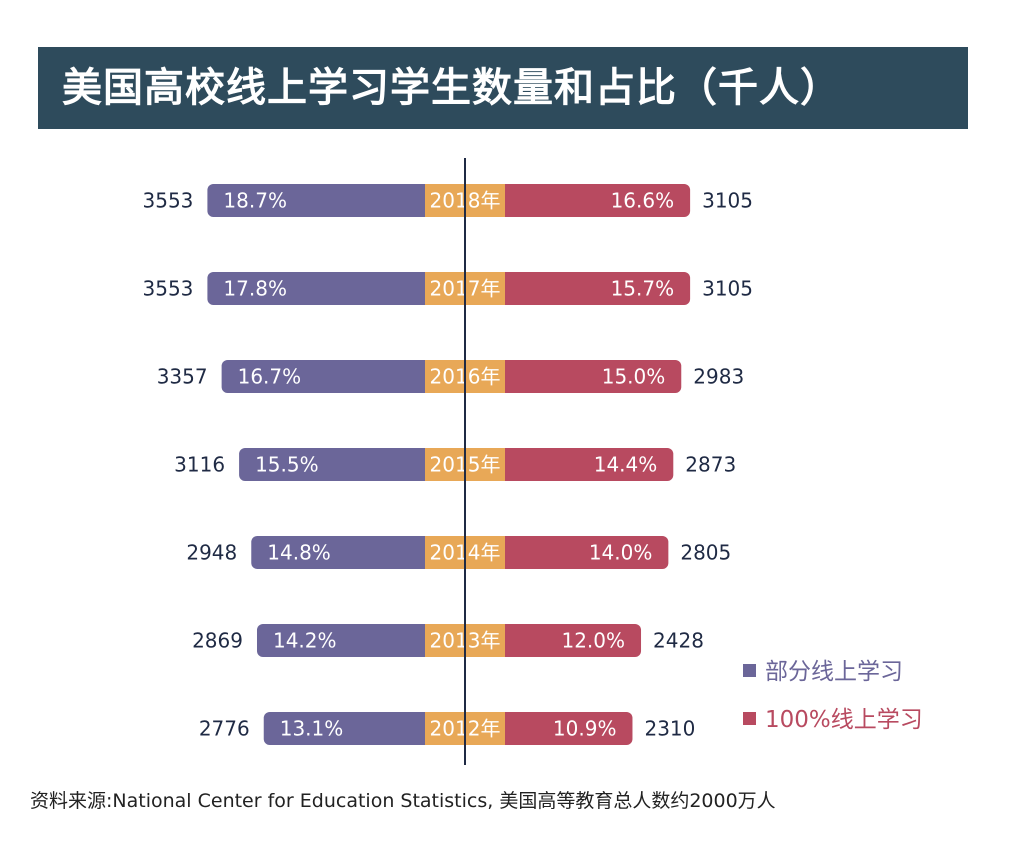  Describe the element at coordinates (626, 465) in the screenshot. I see `percent-label-full-3: 14.4%` at that location.